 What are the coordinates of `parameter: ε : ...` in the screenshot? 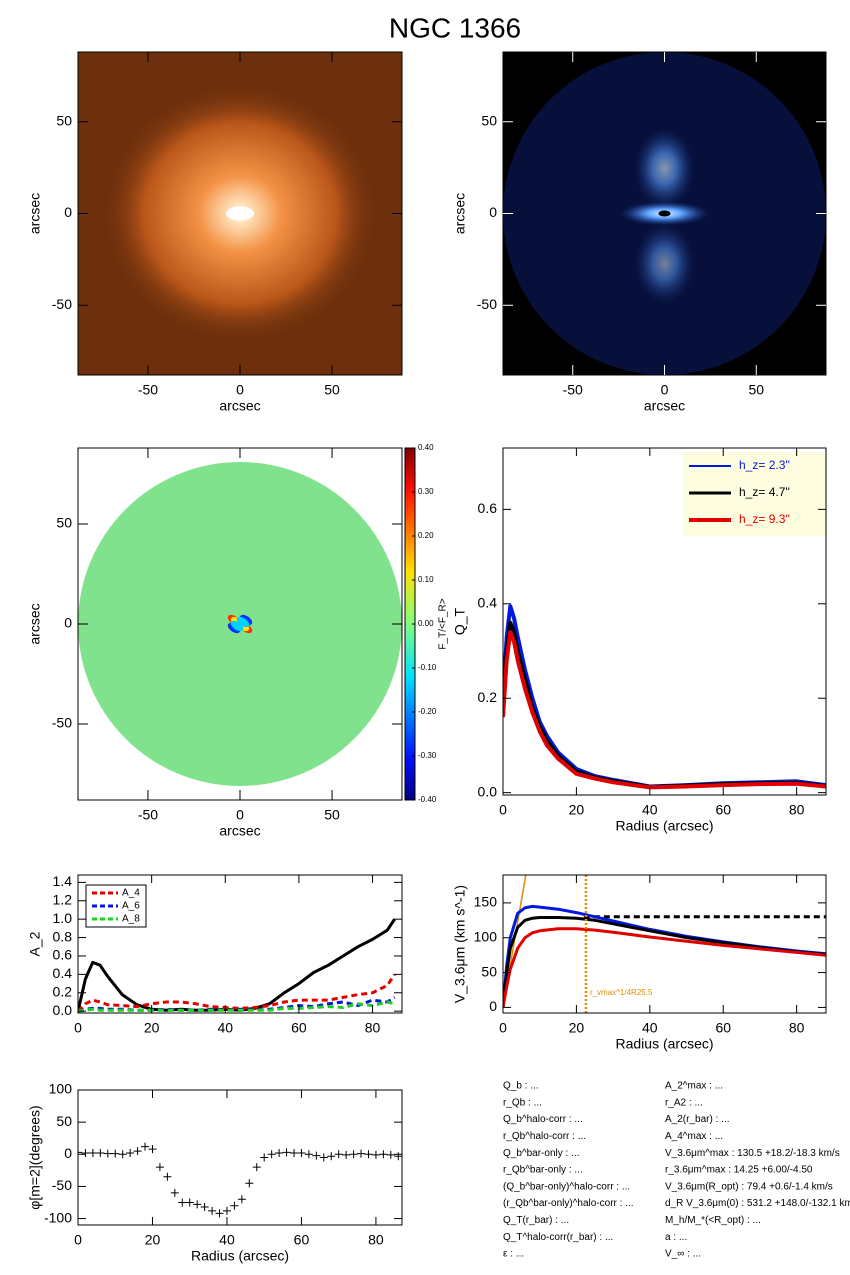 It's located at (513, 1254).